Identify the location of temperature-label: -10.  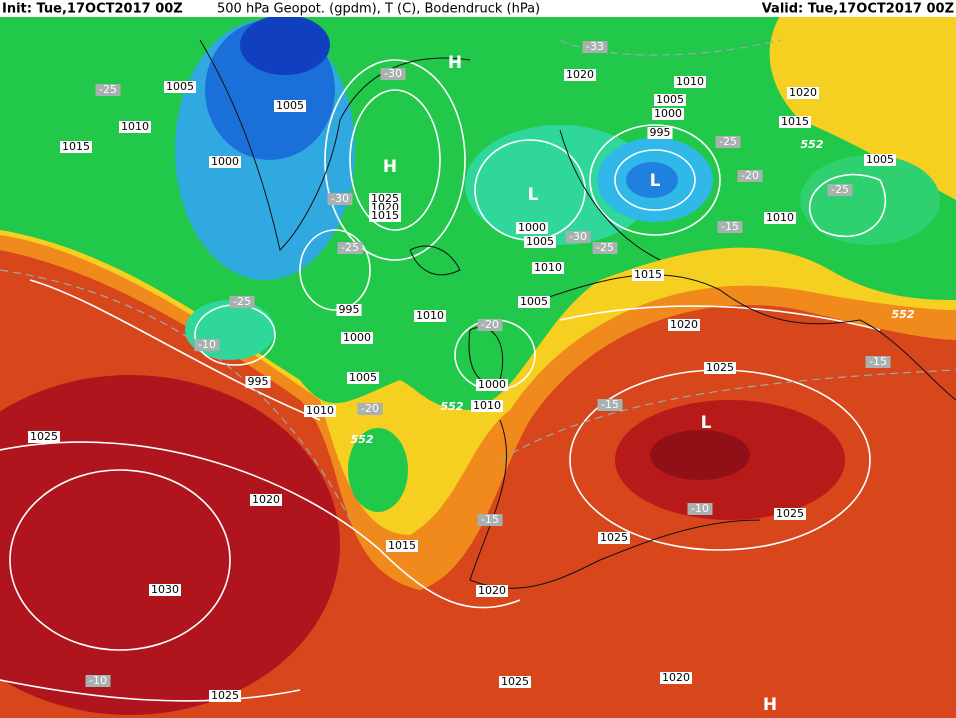
(207, 344).